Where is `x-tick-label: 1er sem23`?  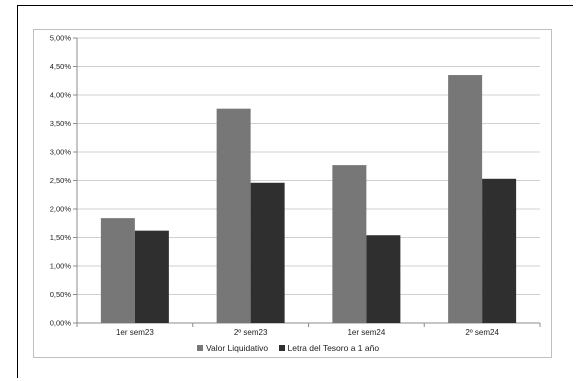 x-tick-label: 1er sem23 is located at coordinates (135, 332).